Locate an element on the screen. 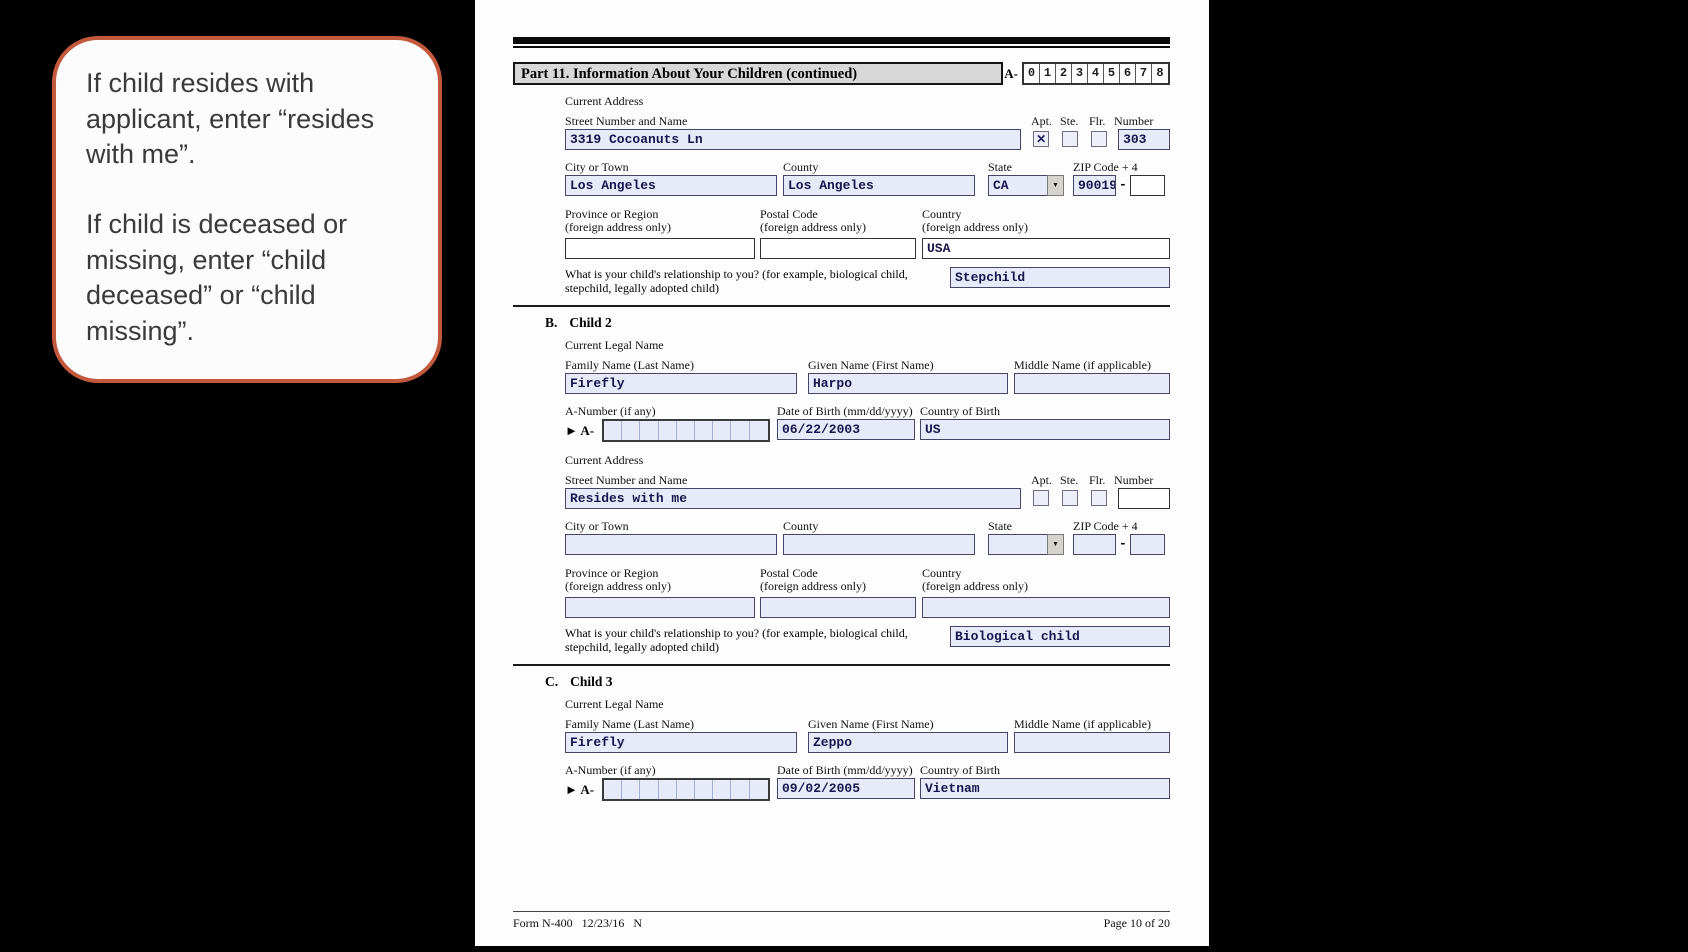  street-input: Resides with me is located at coordinates (793, 498).